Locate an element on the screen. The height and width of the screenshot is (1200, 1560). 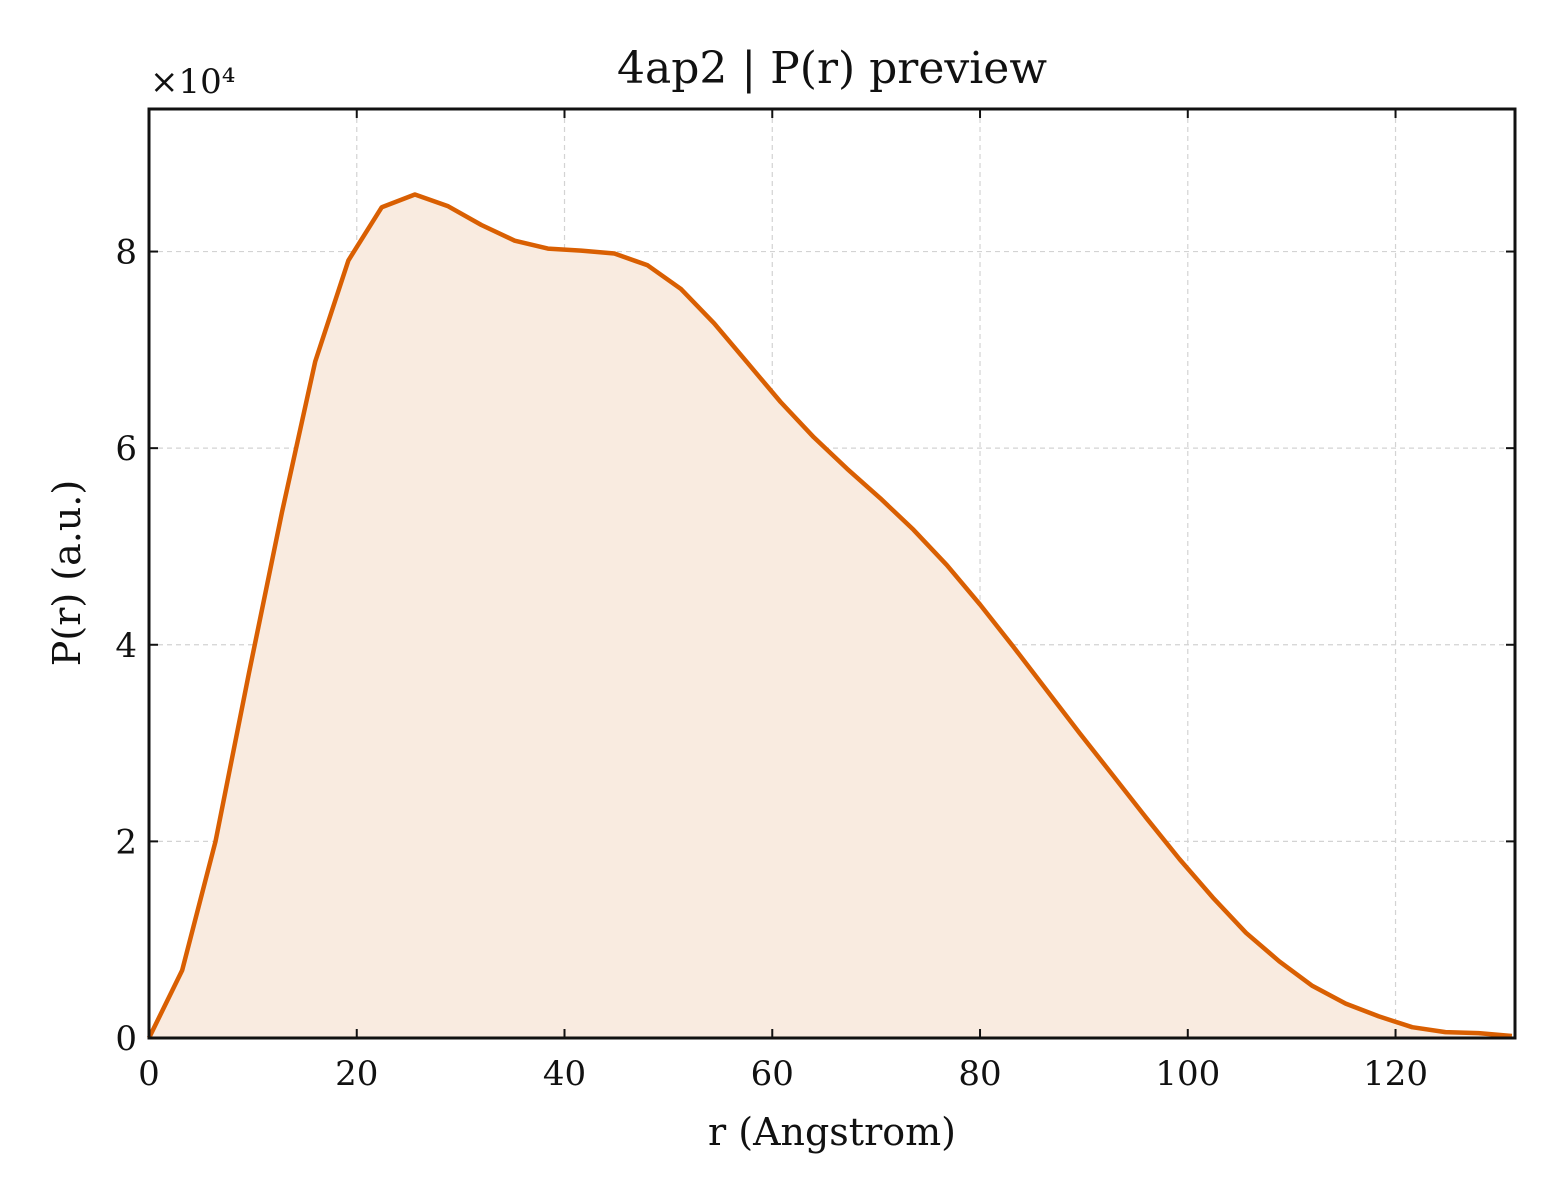
y-axis-multiplier: ×10⁴ is located at coordinates (192, 82).